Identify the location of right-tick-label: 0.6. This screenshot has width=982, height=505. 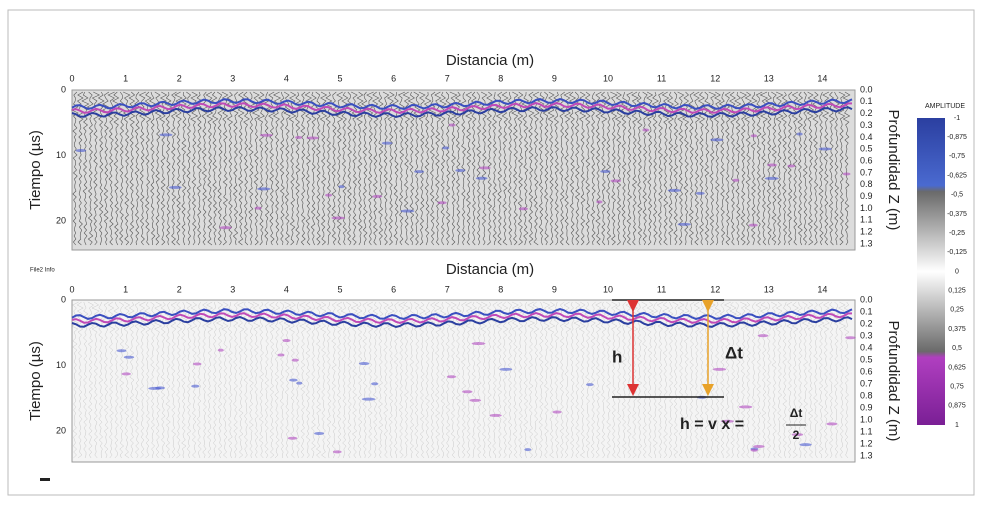
(866, 160).